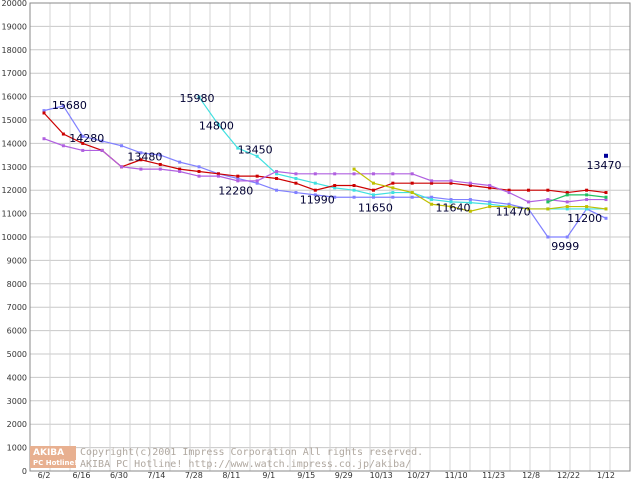  What do you see at coordinates (584, 218) in the screenshot?
I see `data-label: 11200` at bounding box center [584, 218].